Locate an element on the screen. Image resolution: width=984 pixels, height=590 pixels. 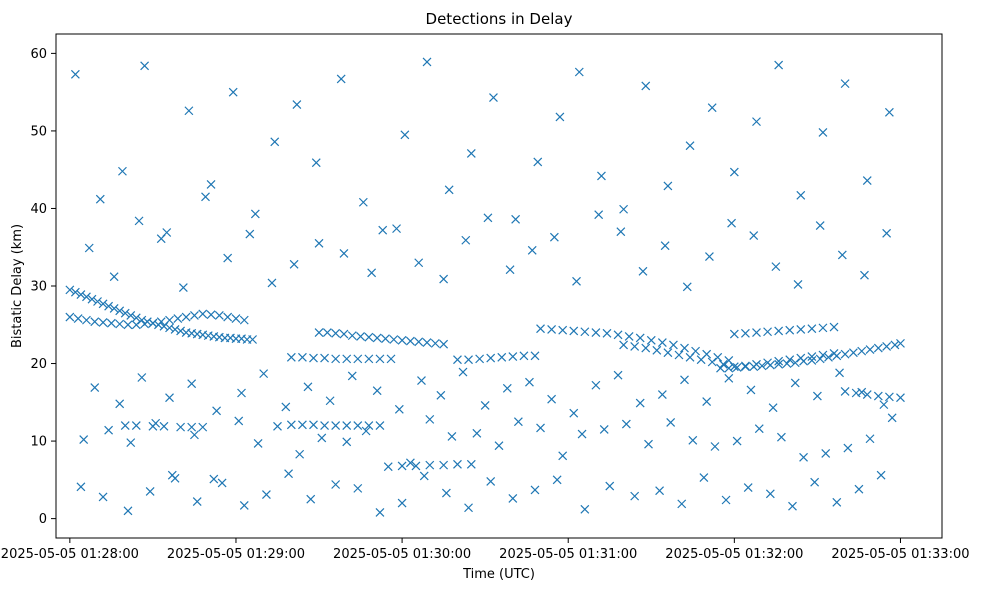
y-tick-label: 60 is located at coordinates (38, 54).